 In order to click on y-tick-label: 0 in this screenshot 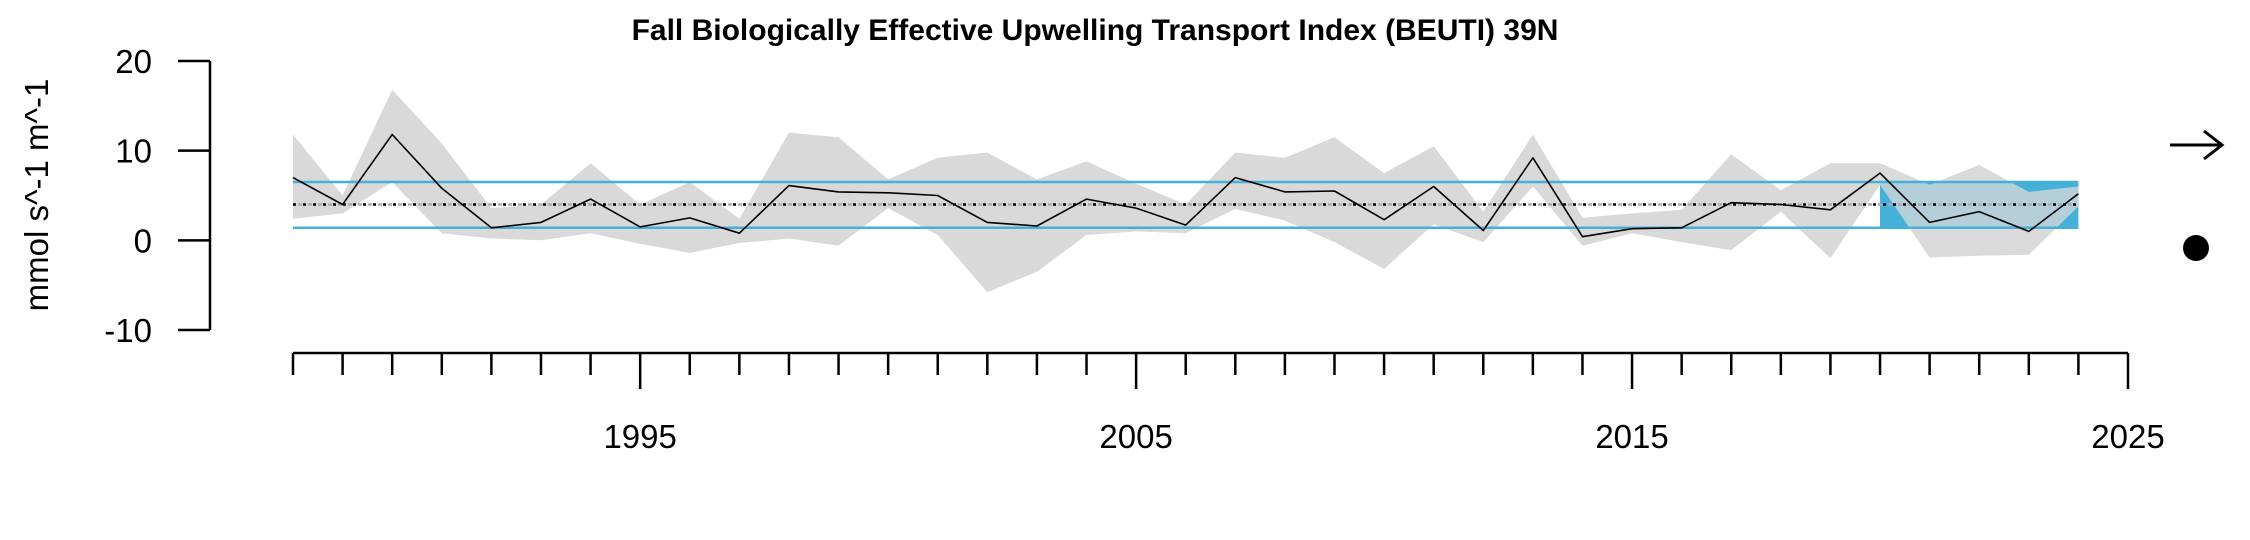, I will do `click(143, 240)`.